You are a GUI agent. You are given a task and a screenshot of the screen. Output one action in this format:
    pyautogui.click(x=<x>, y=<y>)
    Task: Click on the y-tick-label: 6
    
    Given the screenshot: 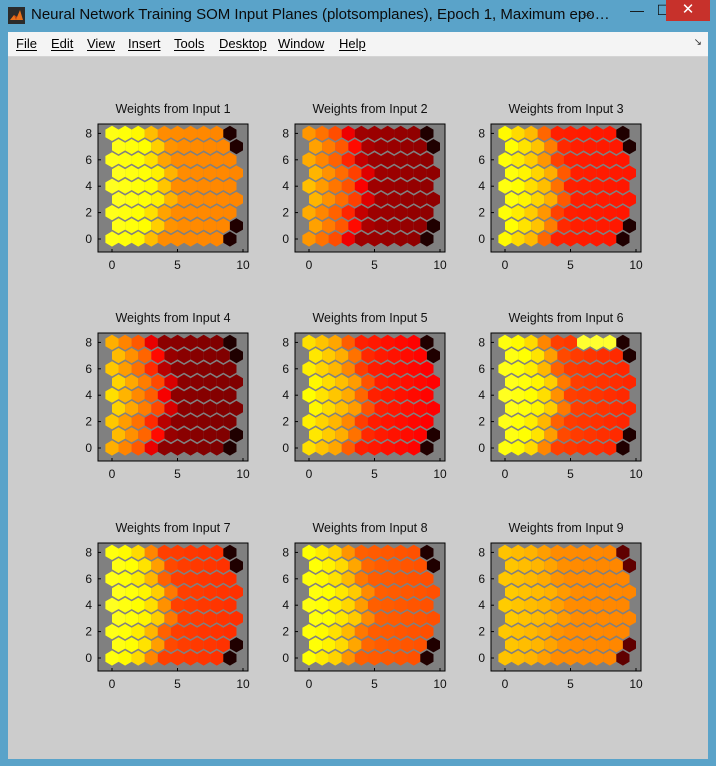 What is the action you would take?
    pyautogui.click(x=285, y=369)
    